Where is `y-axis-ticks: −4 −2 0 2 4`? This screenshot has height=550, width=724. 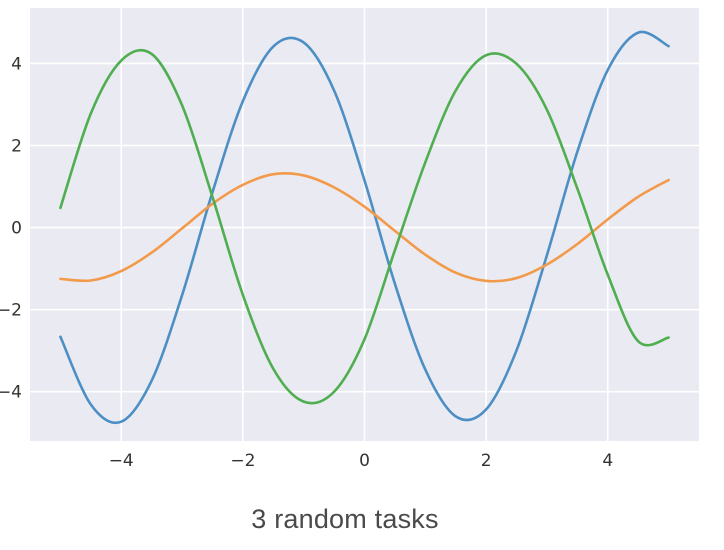 y-axis-ticks: −4 −2 0 2 4 is located at coordinates (11, 228).